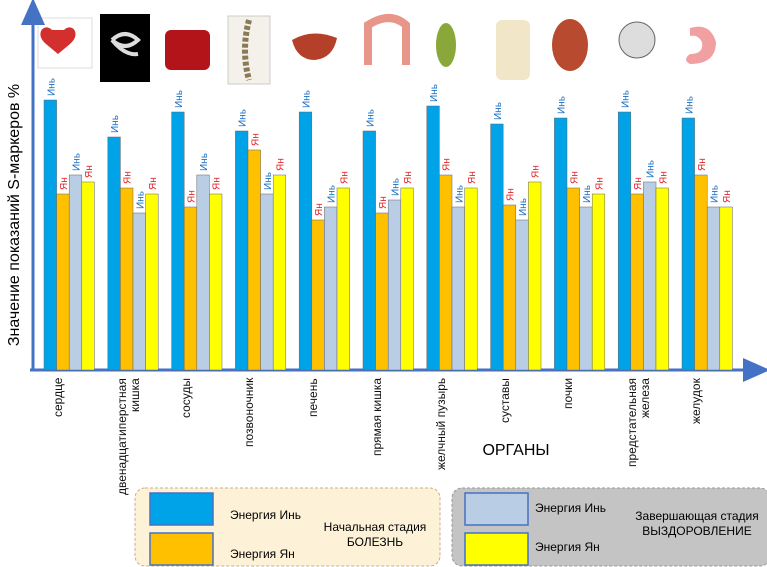 The height and width of the screenshot is (567, 767). What do you see at coordinates (314, 46) in the screenshot?
I see `icon-liver` at bounding box center [314, 46].